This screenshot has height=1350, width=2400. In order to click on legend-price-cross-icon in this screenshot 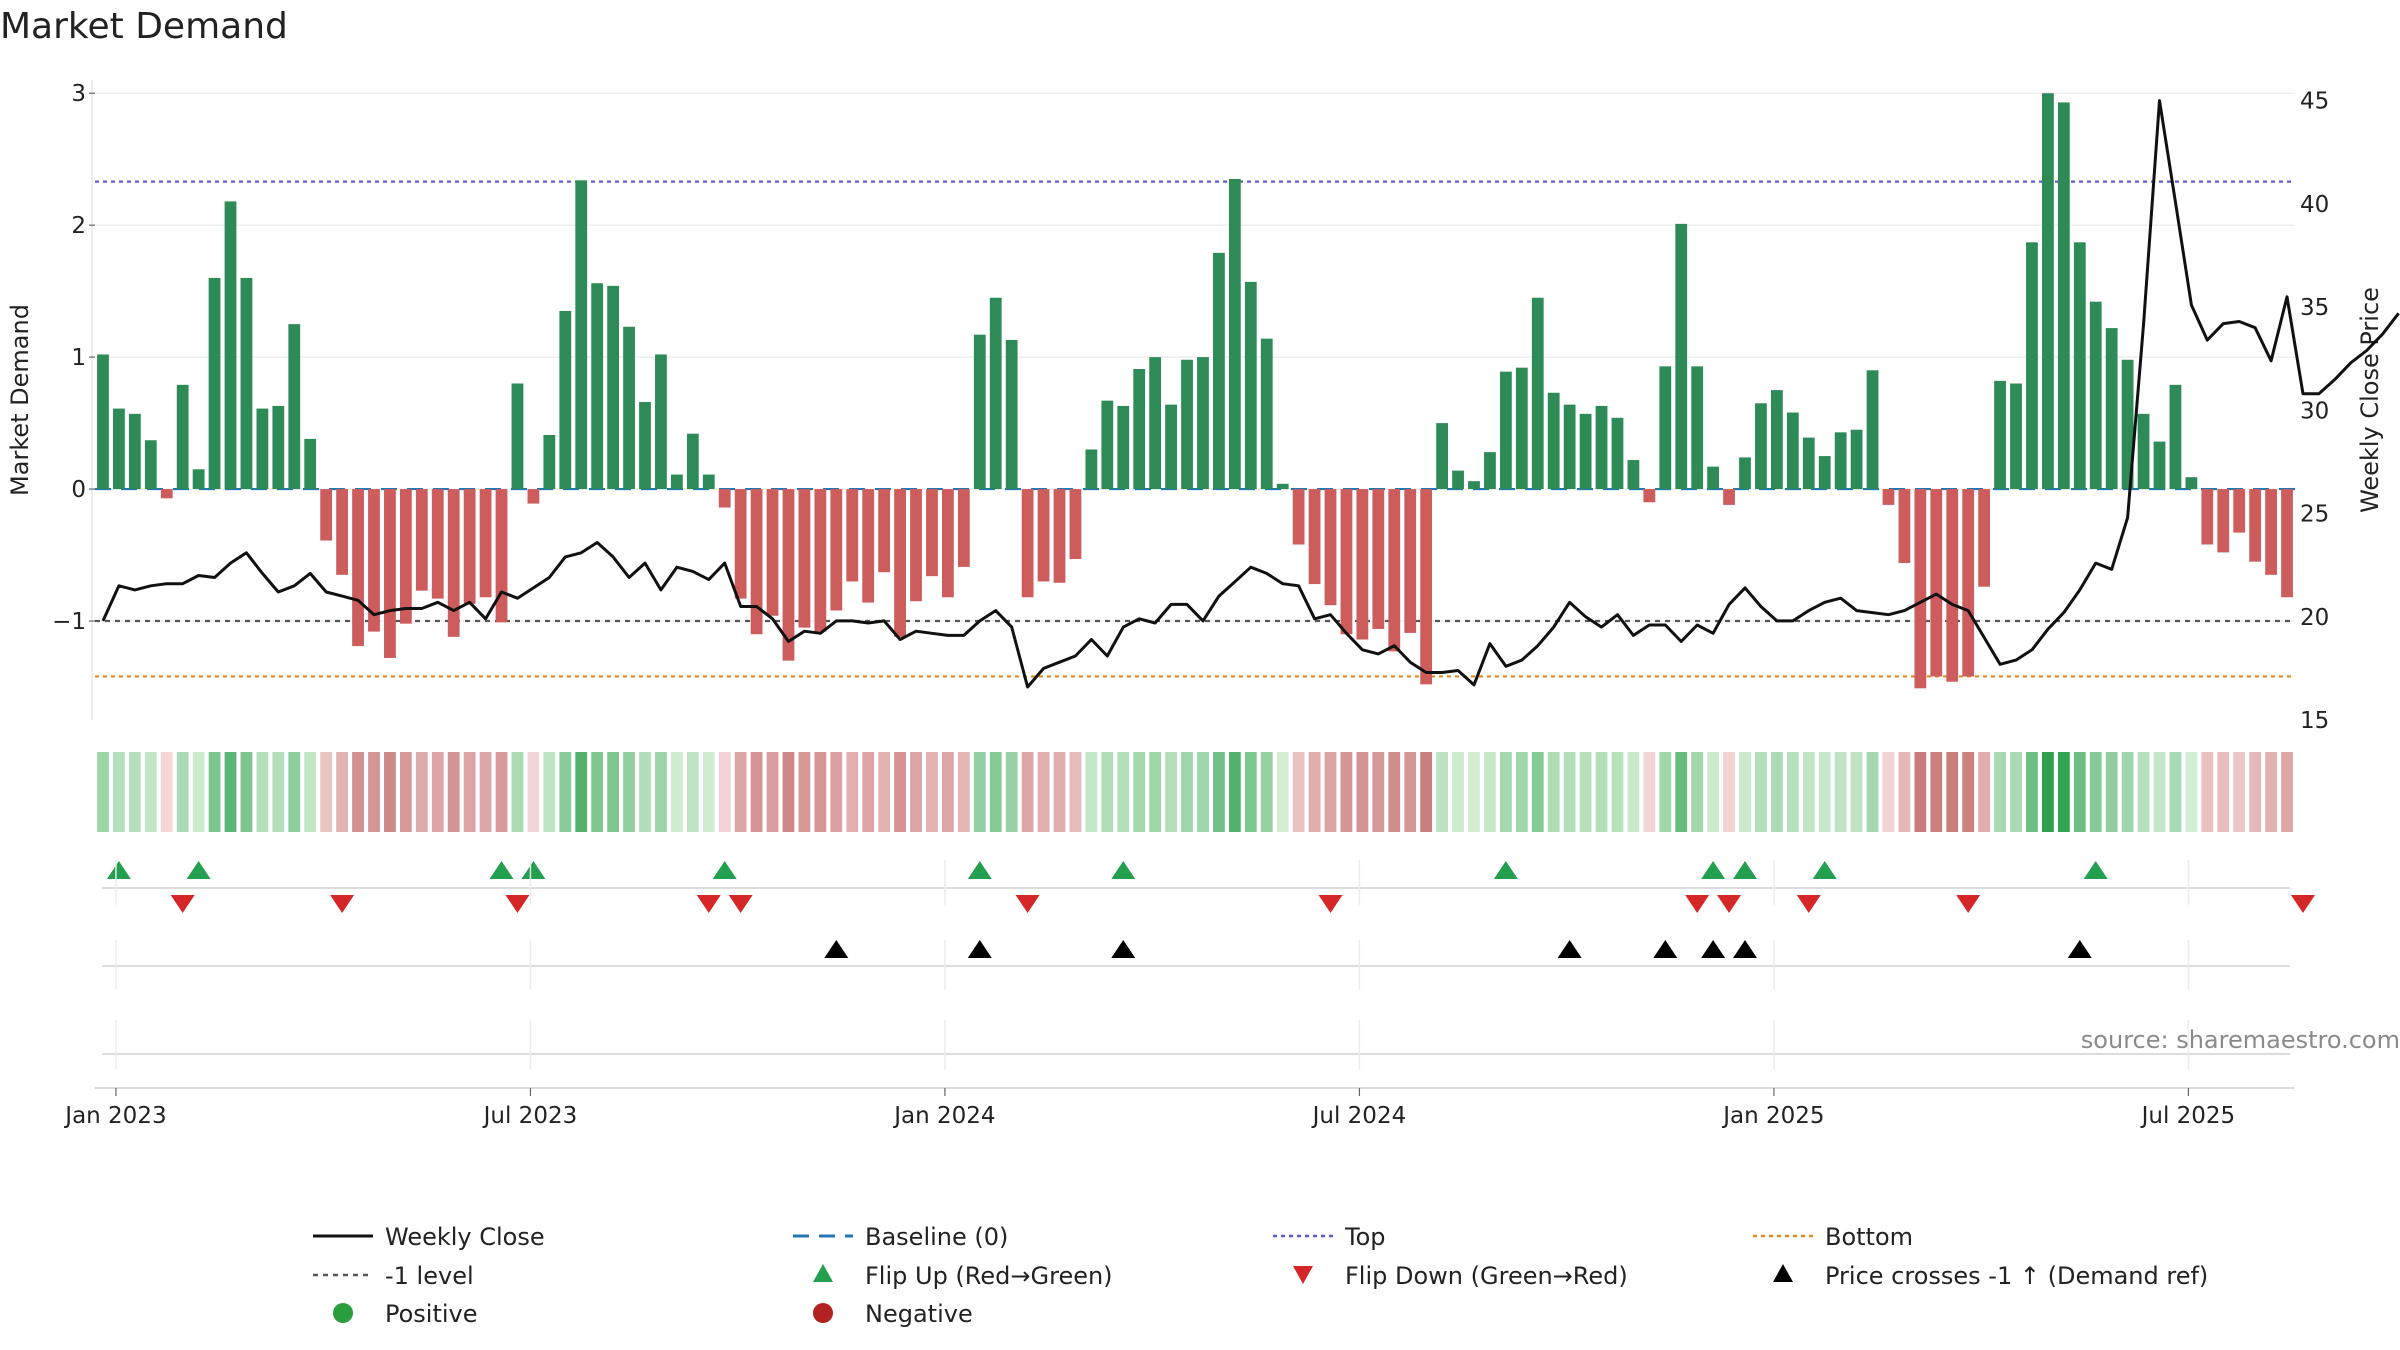, I will do `click(1783, 1273)`.